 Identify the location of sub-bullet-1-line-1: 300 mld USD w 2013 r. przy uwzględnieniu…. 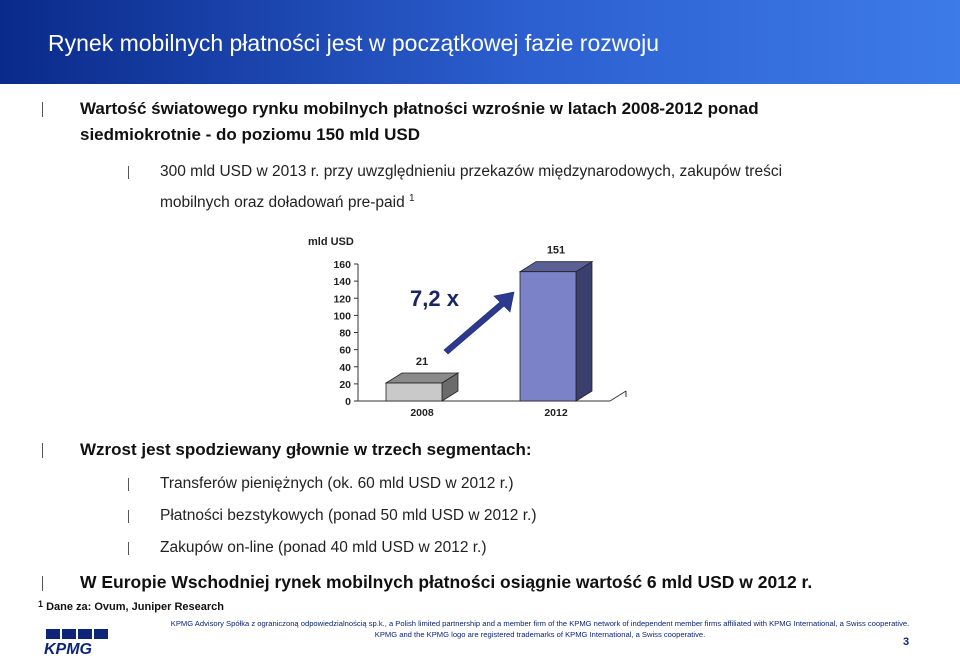
(471, 171).